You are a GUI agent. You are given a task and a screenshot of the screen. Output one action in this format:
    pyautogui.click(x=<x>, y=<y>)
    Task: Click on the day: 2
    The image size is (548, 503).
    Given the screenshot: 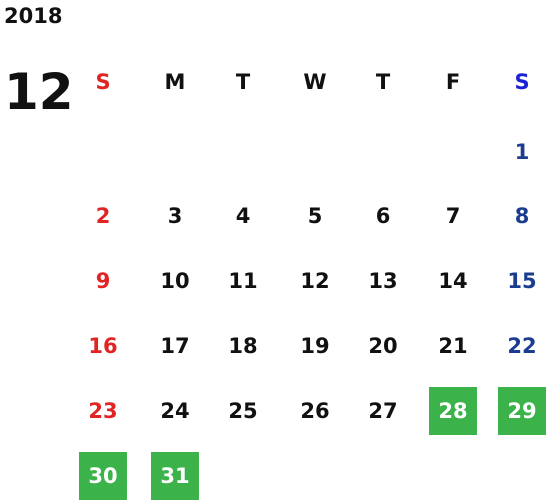 What is the action you would take?
    pyautogui.click(x=103, y=216)
    